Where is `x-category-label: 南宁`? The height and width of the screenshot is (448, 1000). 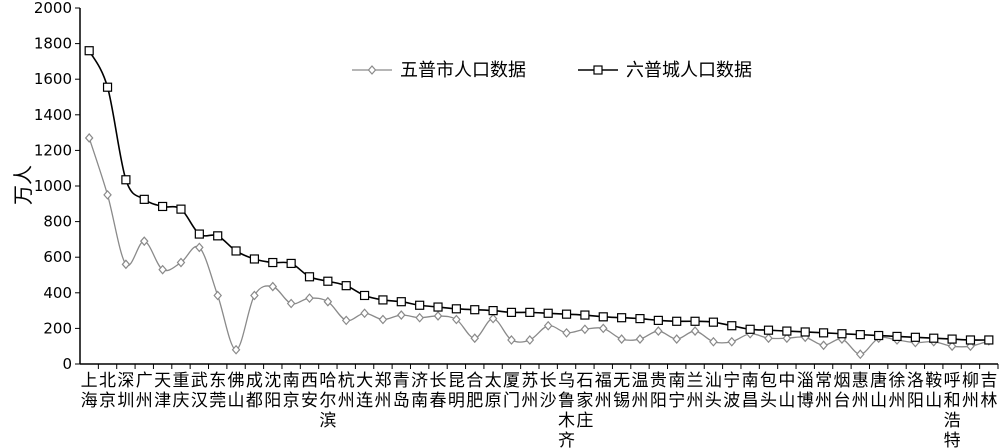
x-category-label: 南宁 is located at coordinates (676, 391).